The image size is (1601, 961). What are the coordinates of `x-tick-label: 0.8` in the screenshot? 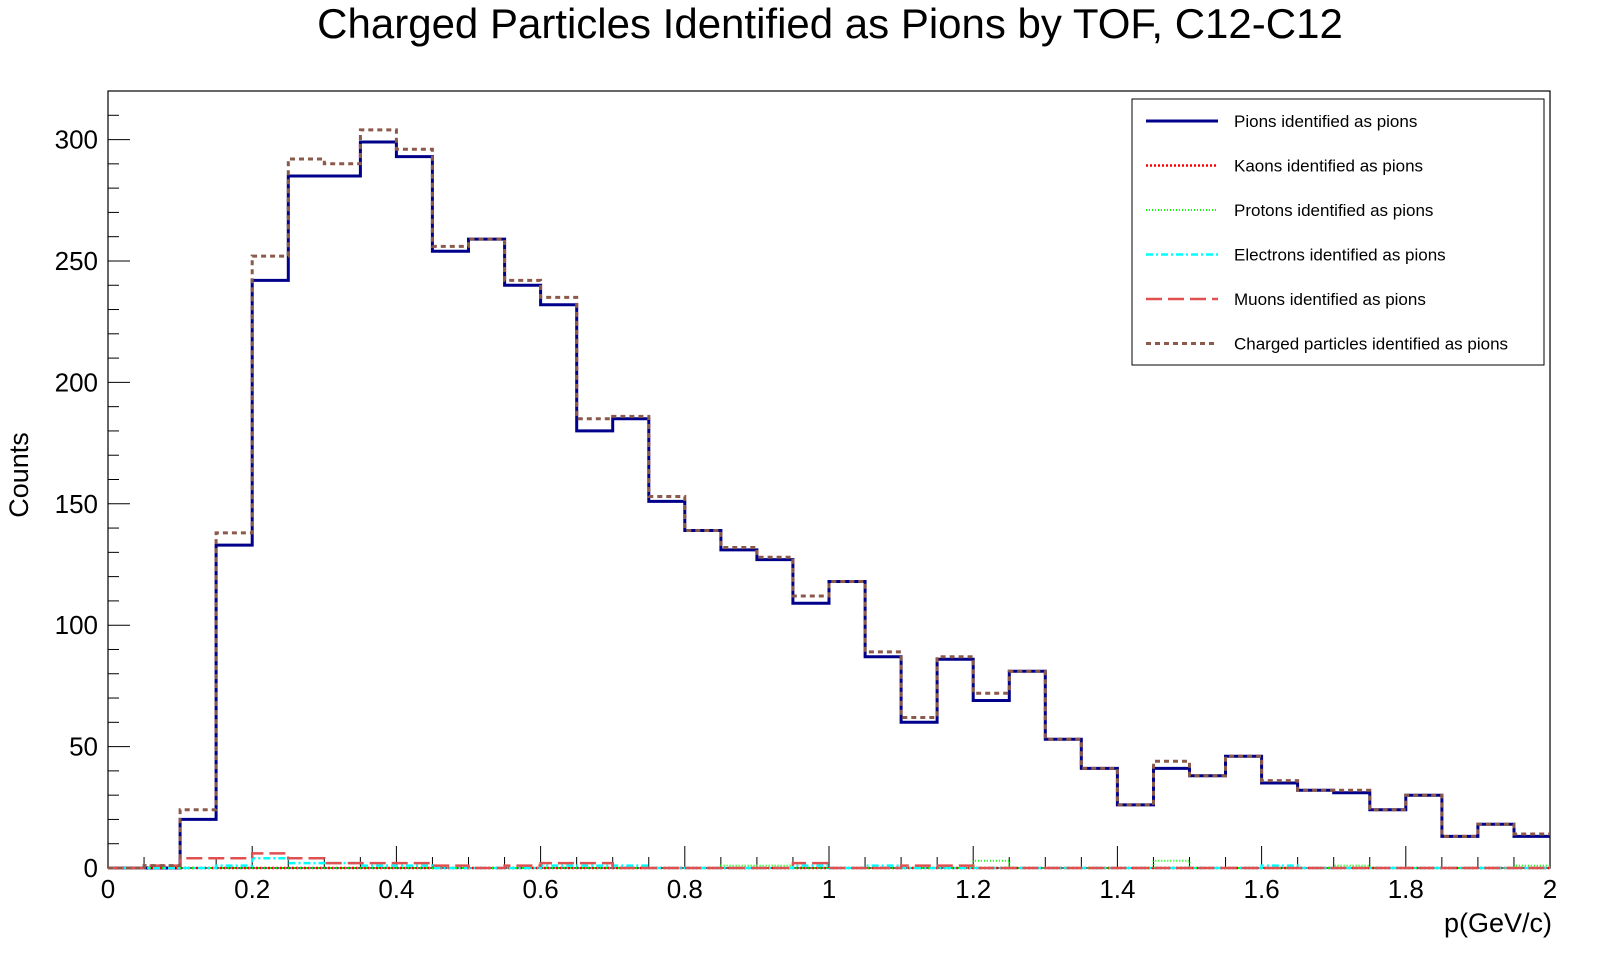 It's located at (685, 889).